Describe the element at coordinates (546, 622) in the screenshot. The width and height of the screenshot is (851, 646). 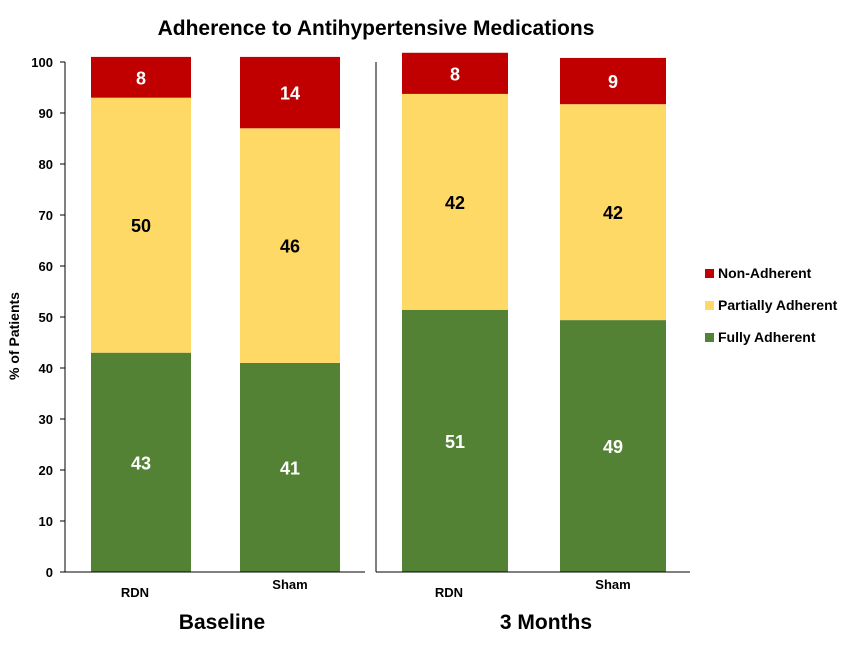
I see `group-label: 3 Months` at that location.